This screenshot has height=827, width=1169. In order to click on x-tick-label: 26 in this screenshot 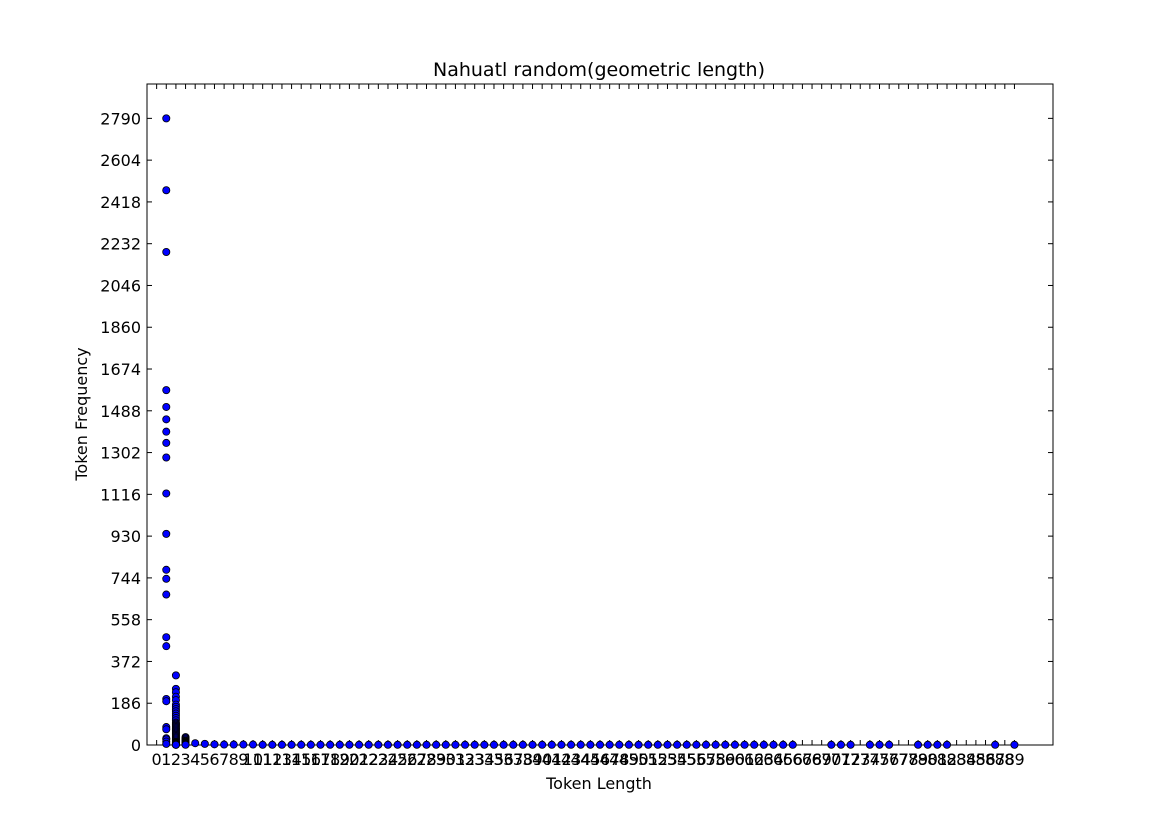, I will do `click(407, 759)`.